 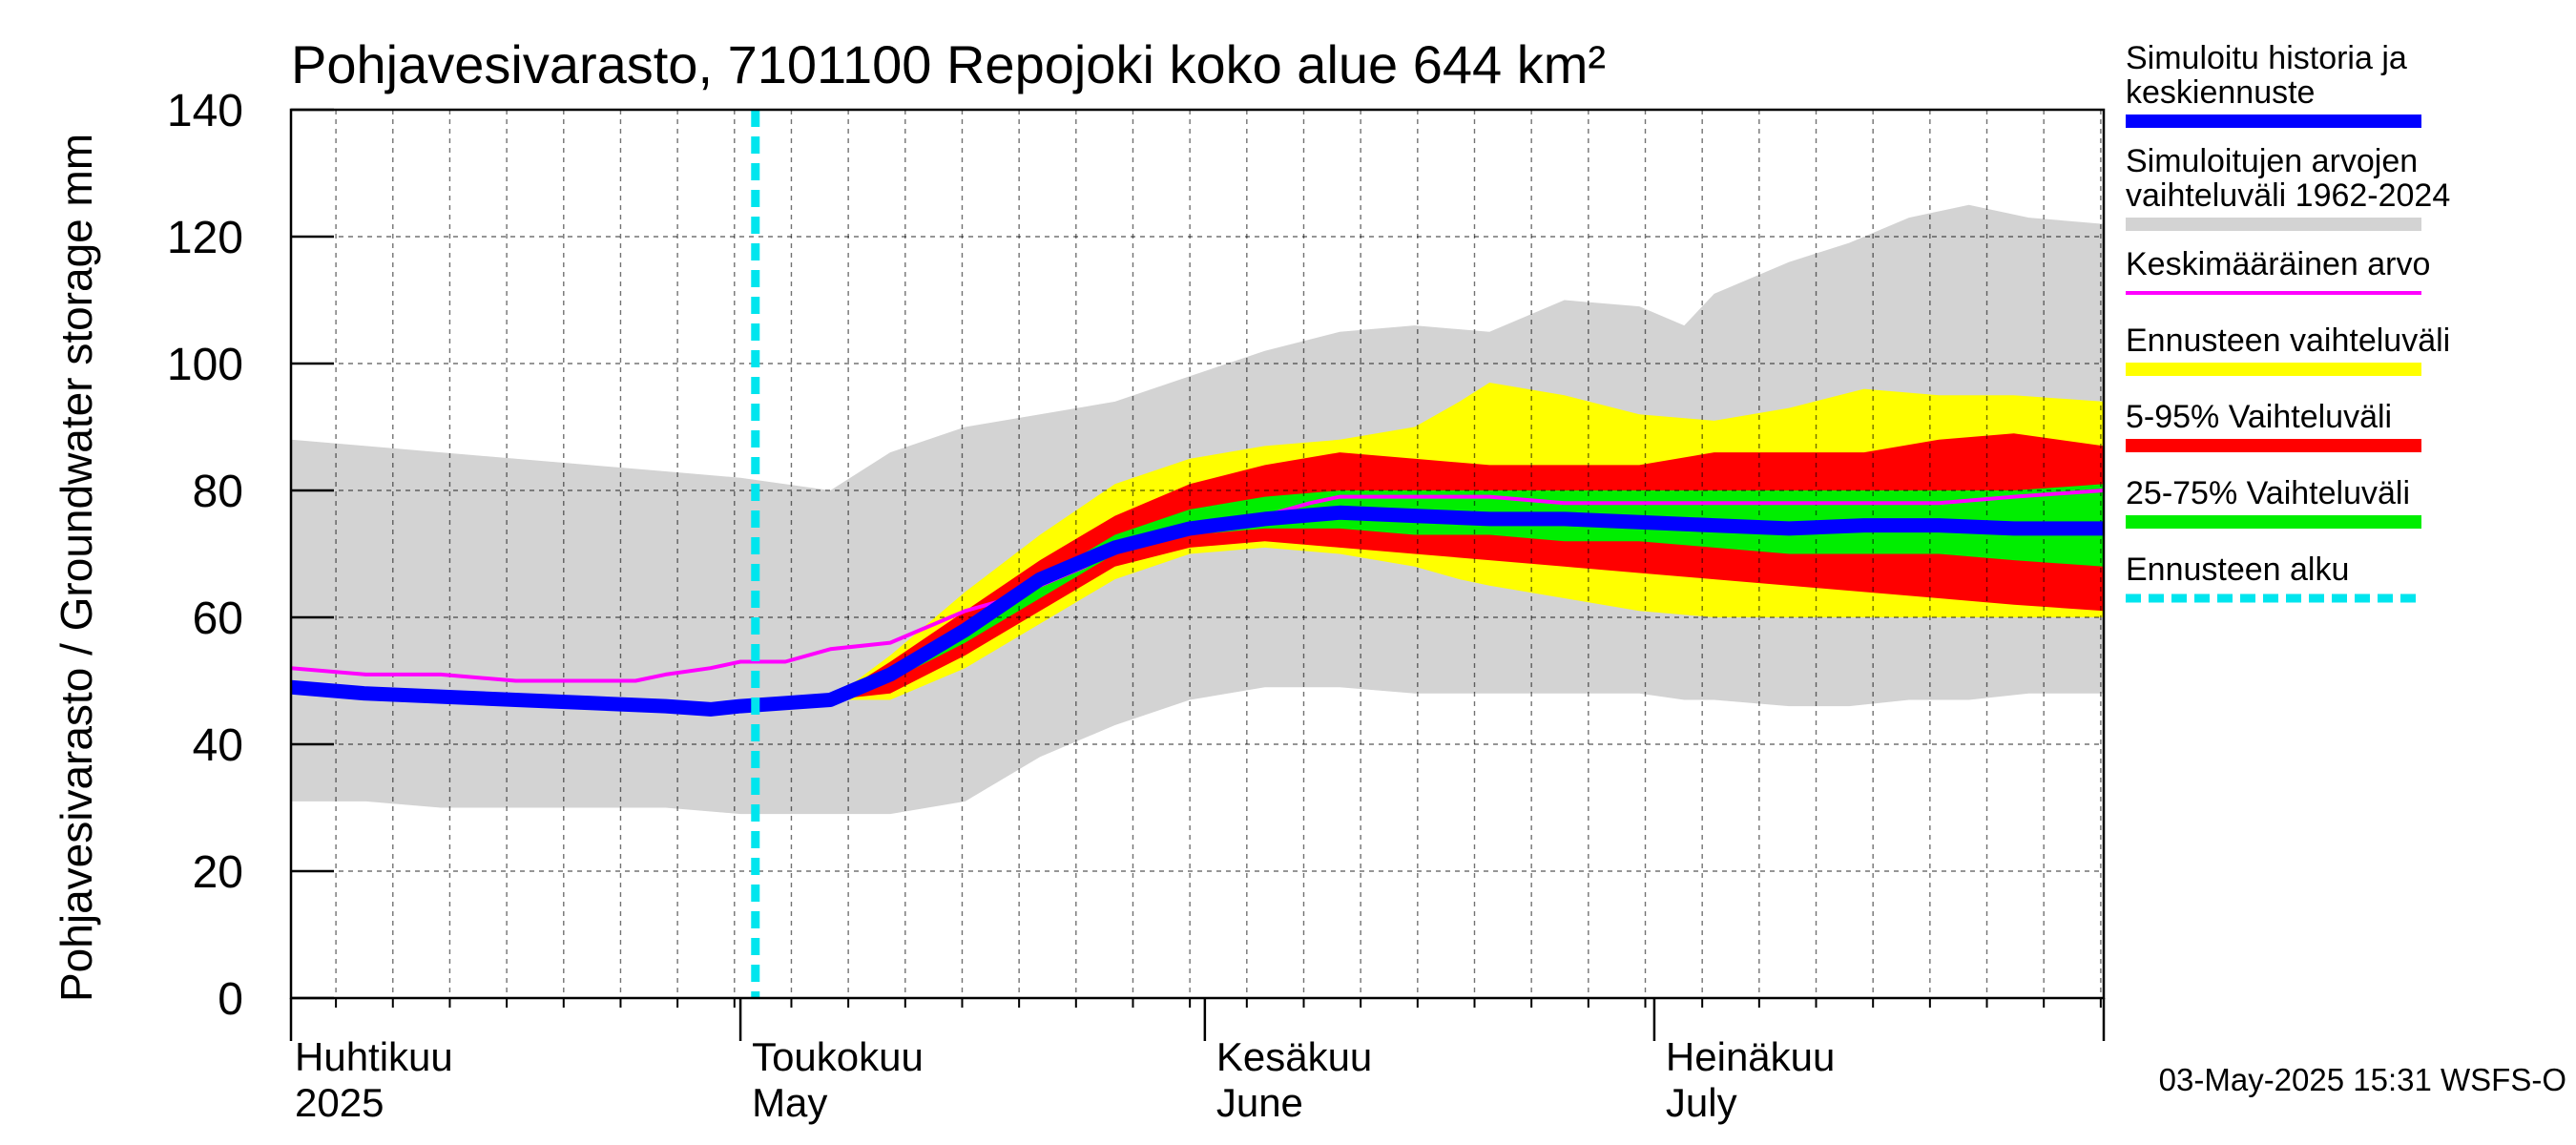 What do you see at coordinates (2362, 1079) in the screenshot?
I see `footer-timestamp: 03-May-2025 15:31 WSFS-O` at bounding box center [2362, 1079].